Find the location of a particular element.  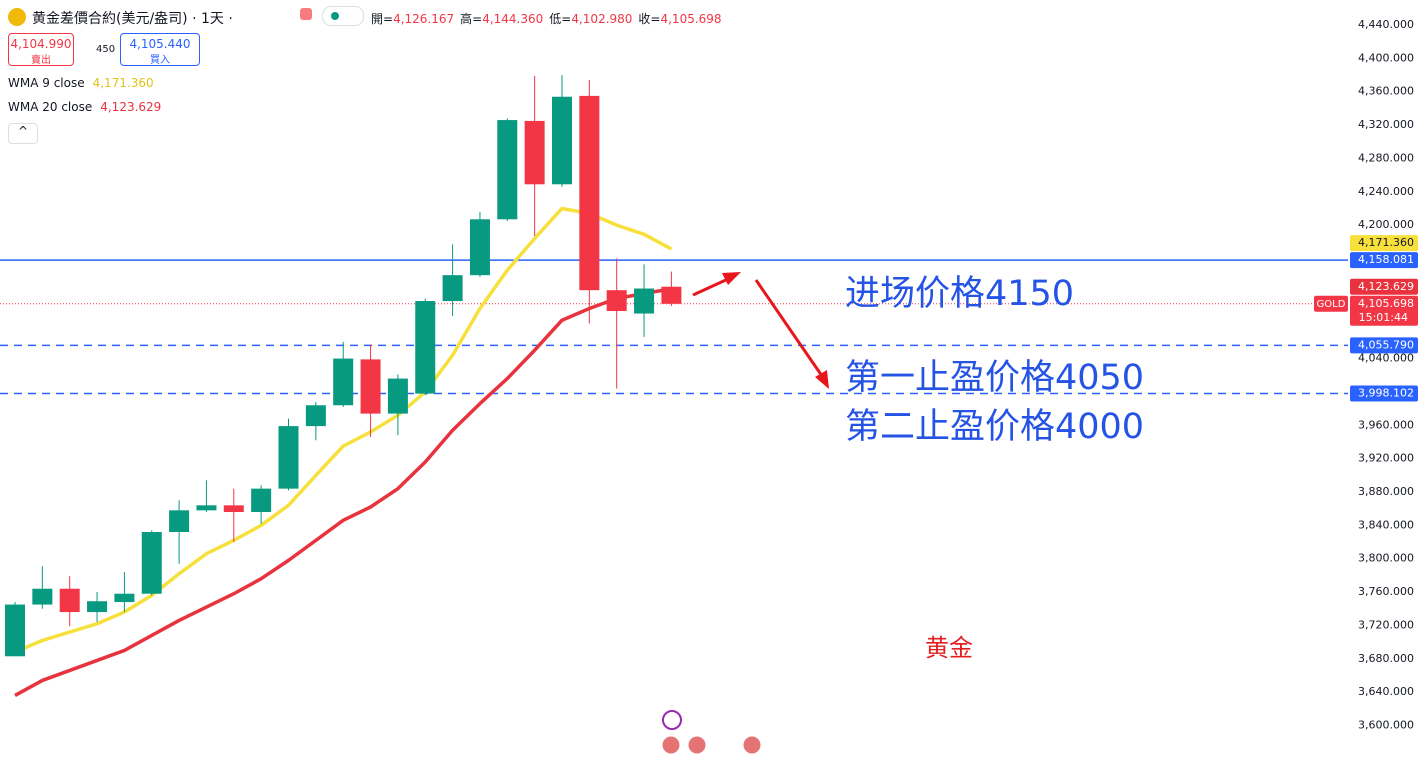

price-label: 4,123.629 is located at coordinates (1386, 286).